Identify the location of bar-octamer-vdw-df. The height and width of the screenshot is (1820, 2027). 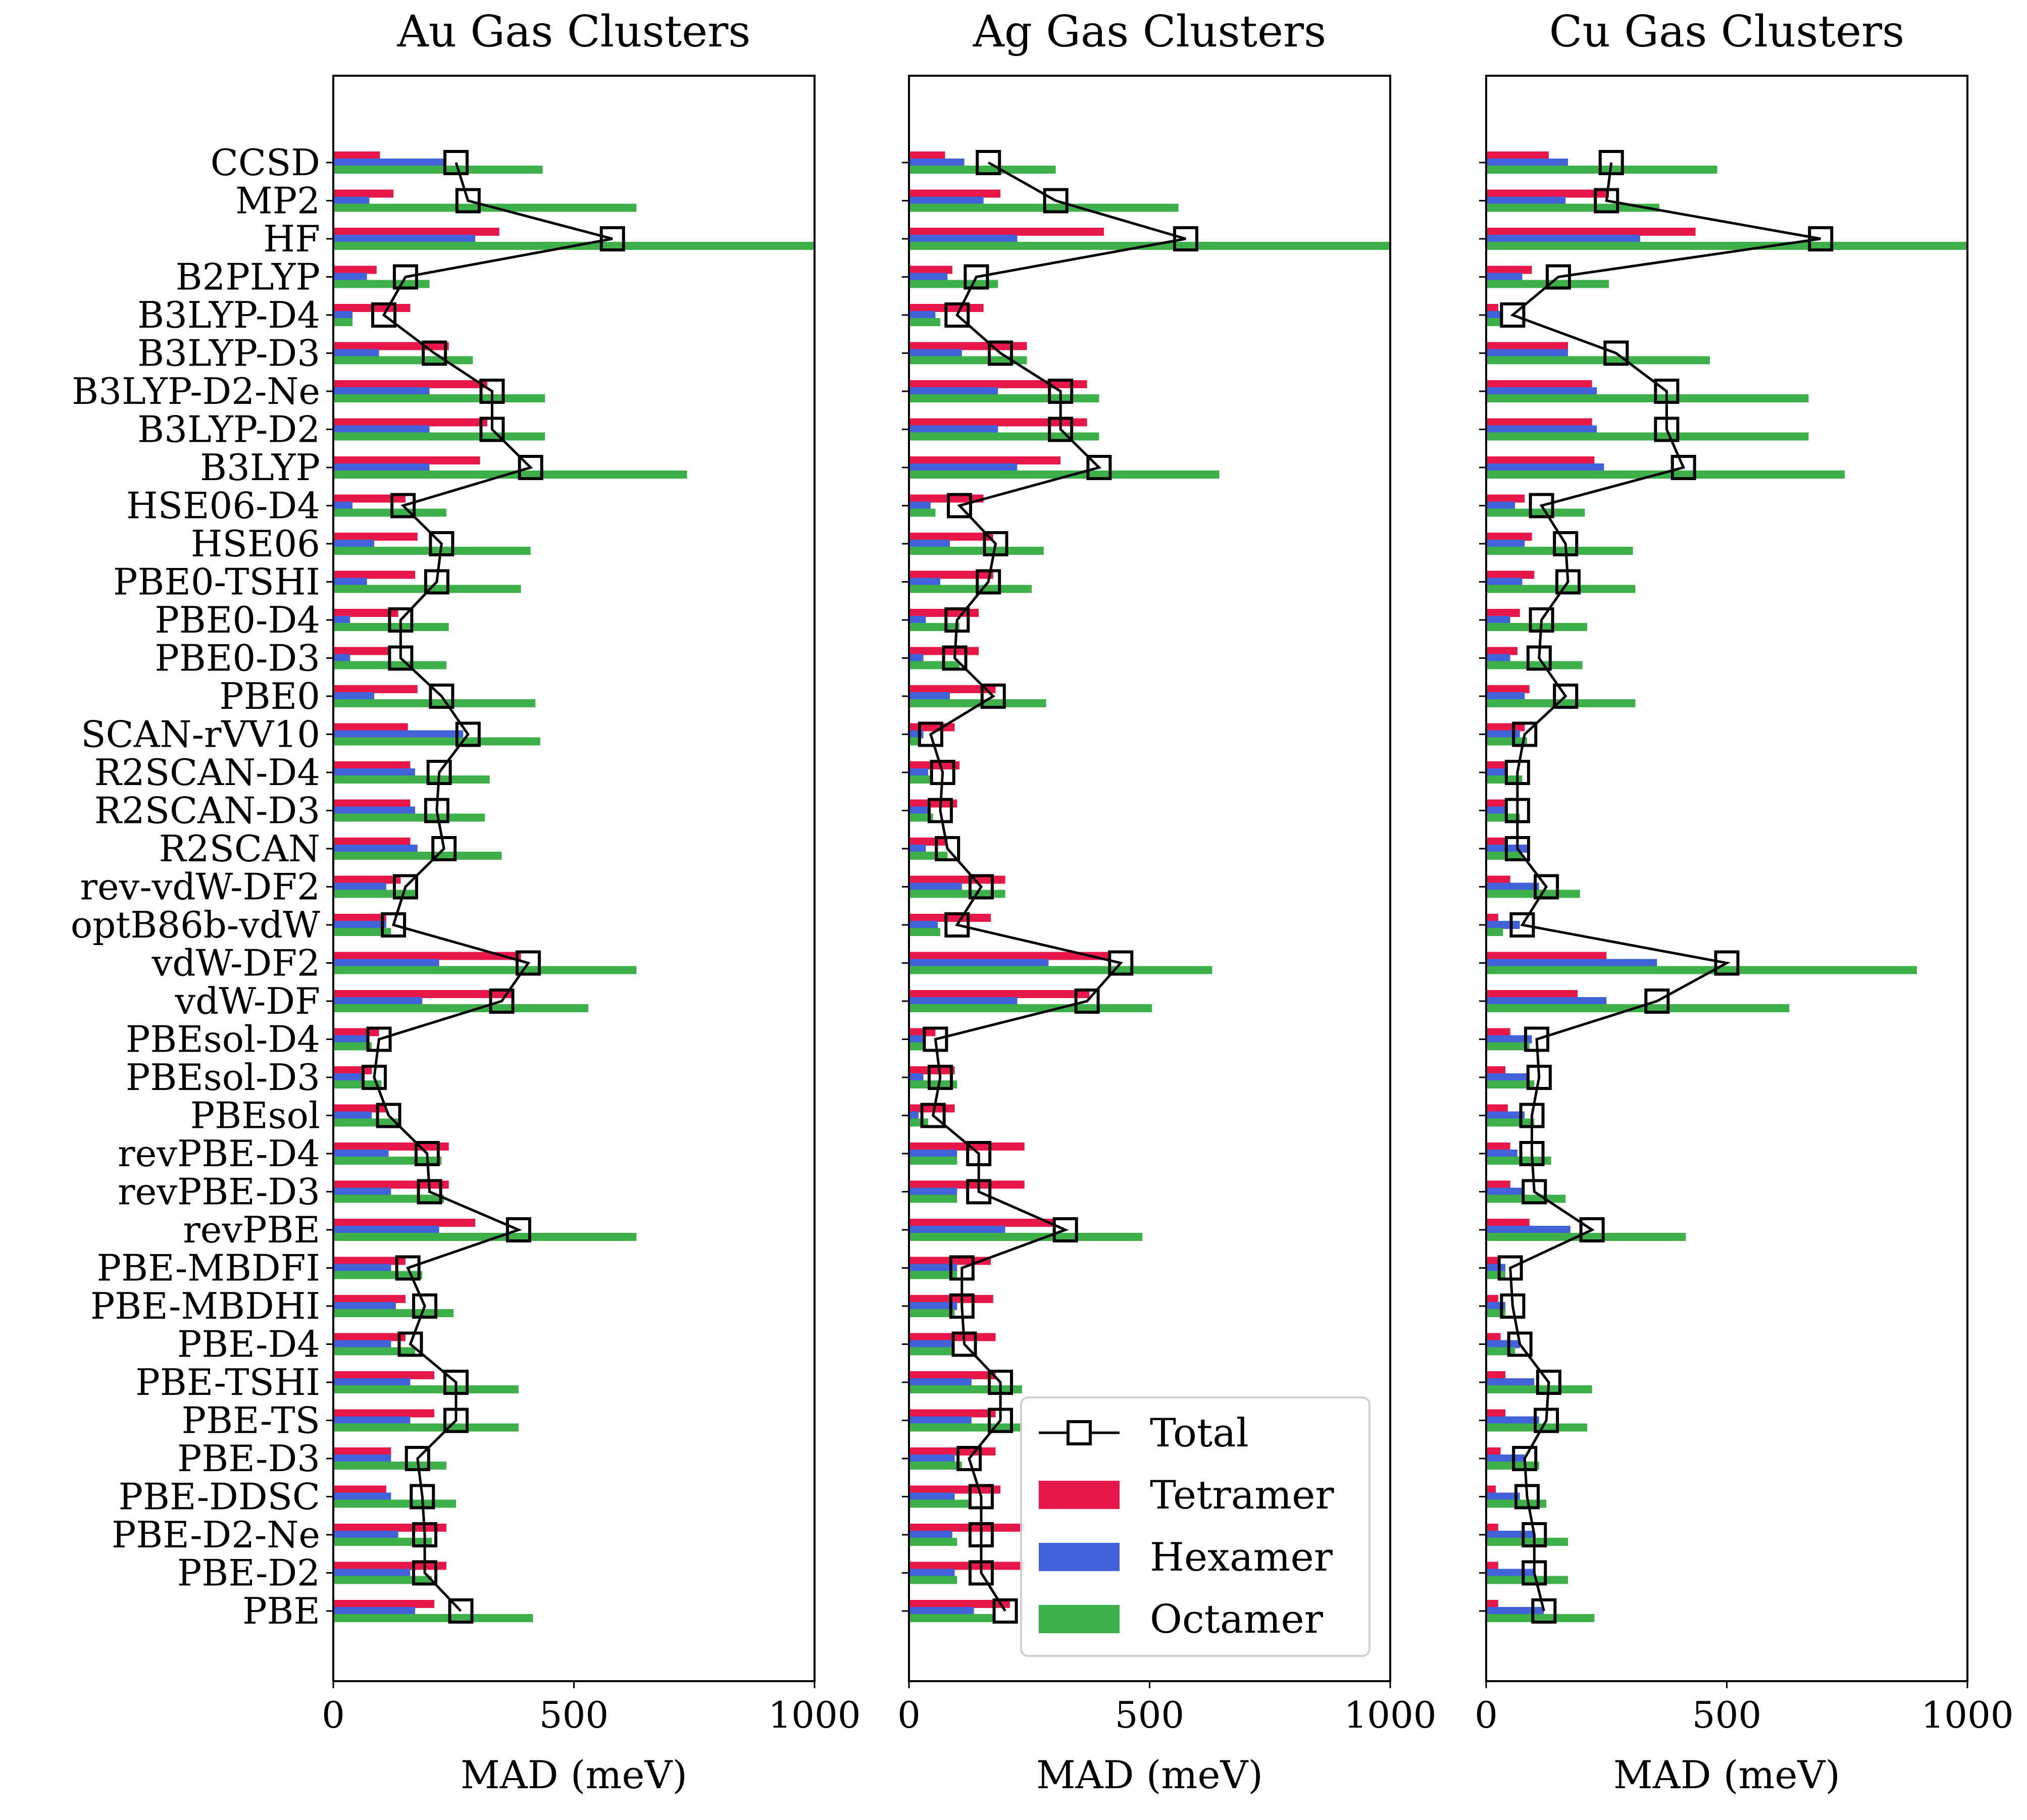
(1031, 1008).